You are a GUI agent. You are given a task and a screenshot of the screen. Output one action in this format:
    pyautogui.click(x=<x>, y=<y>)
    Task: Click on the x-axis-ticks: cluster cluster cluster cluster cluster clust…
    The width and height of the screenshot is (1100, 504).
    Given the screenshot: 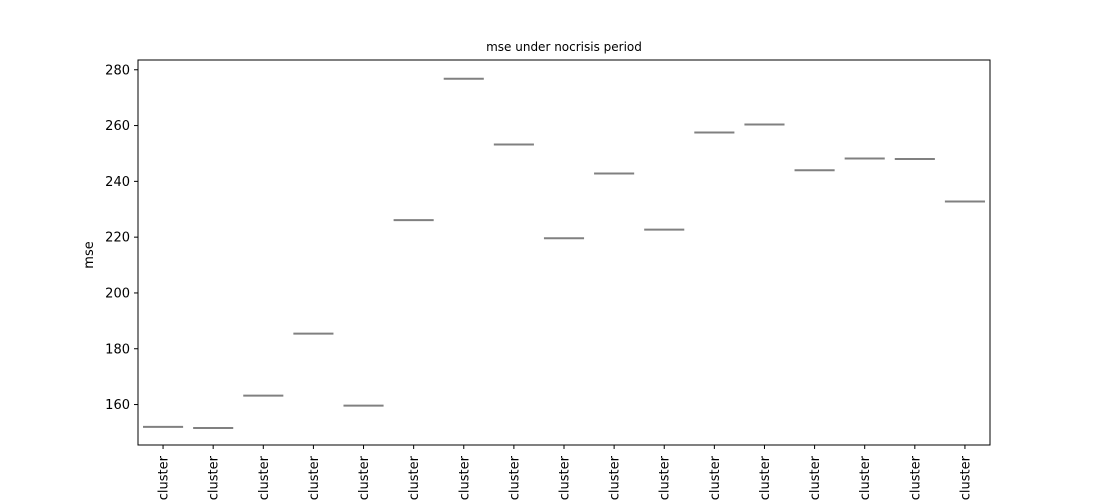 What is the action you would take?
    pyautogui.click(x=565, y=472)
    